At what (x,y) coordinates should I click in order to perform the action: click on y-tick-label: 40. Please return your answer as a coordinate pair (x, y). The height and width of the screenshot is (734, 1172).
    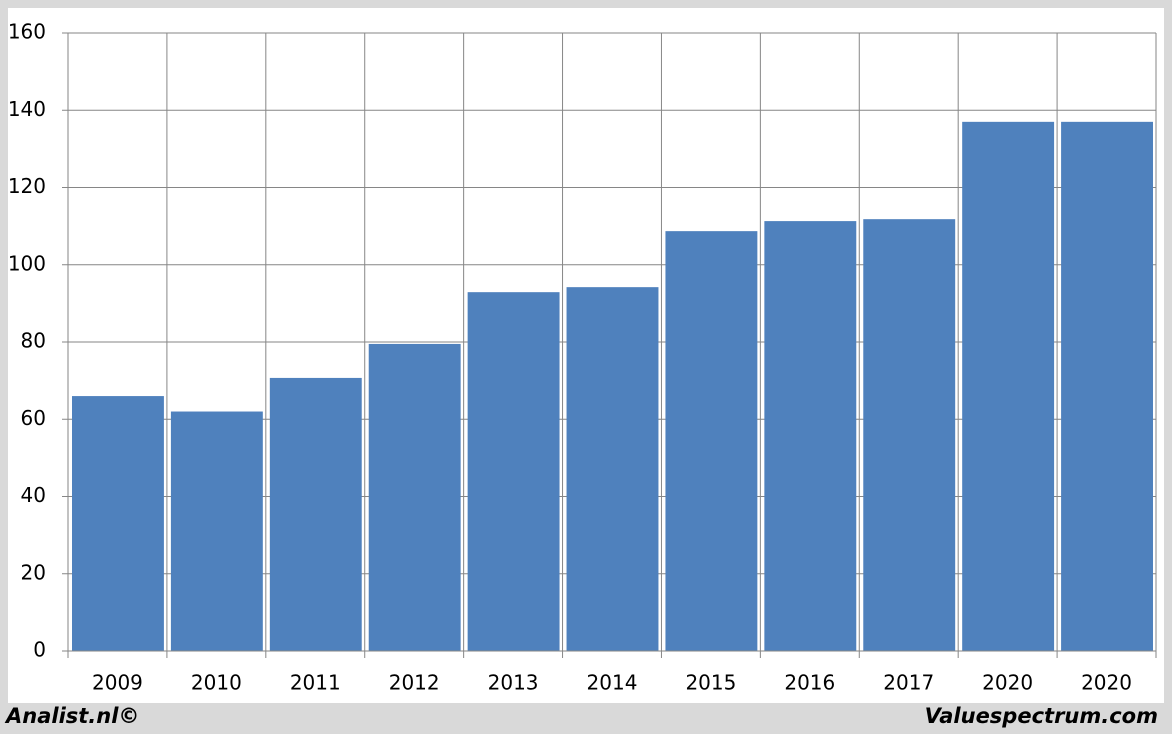
    Looking at the image, I should click on (33, 495).